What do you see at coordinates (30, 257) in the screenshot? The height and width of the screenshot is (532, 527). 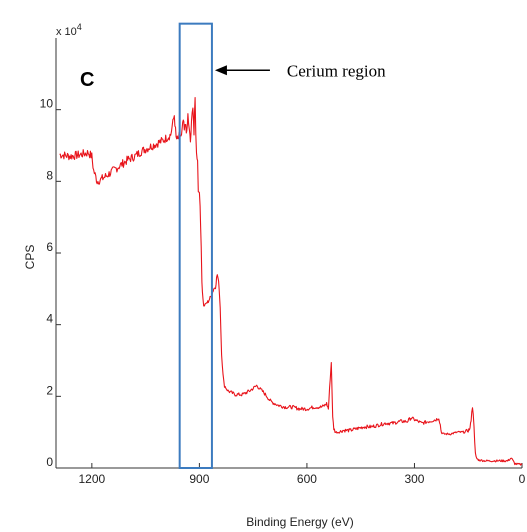 I see `y-axis-label: CPS` at bounding box center [30, 257].